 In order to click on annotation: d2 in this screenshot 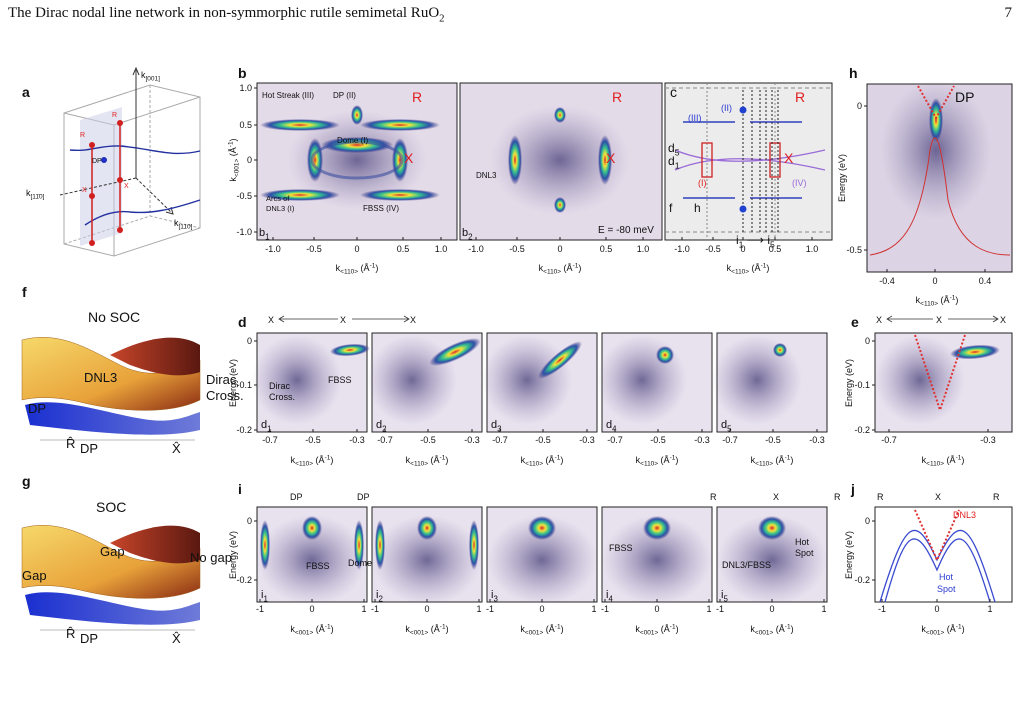, I will do `click(381, 426)`.